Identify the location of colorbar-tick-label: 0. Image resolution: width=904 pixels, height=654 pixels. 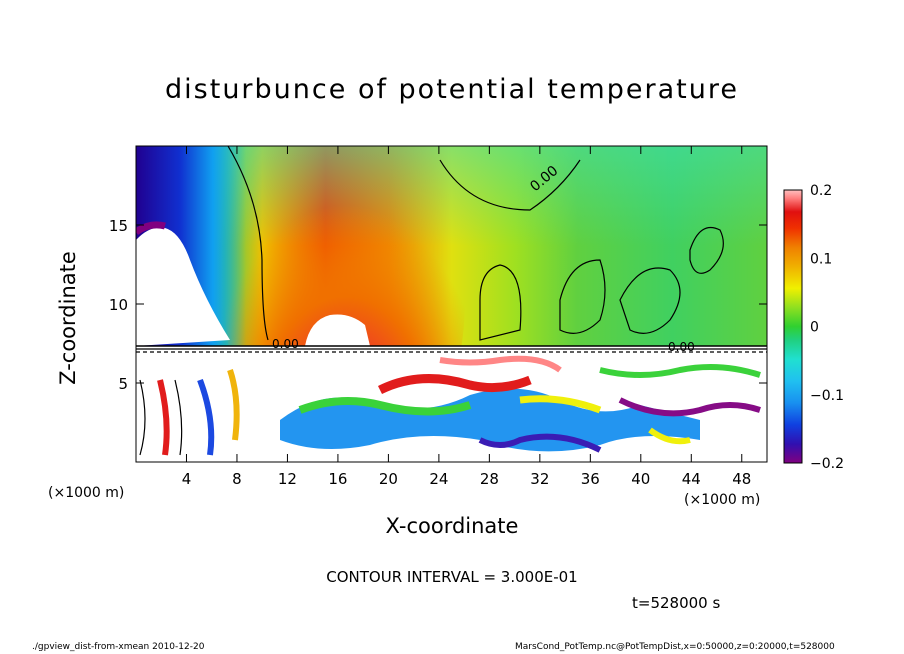
(814, 328).